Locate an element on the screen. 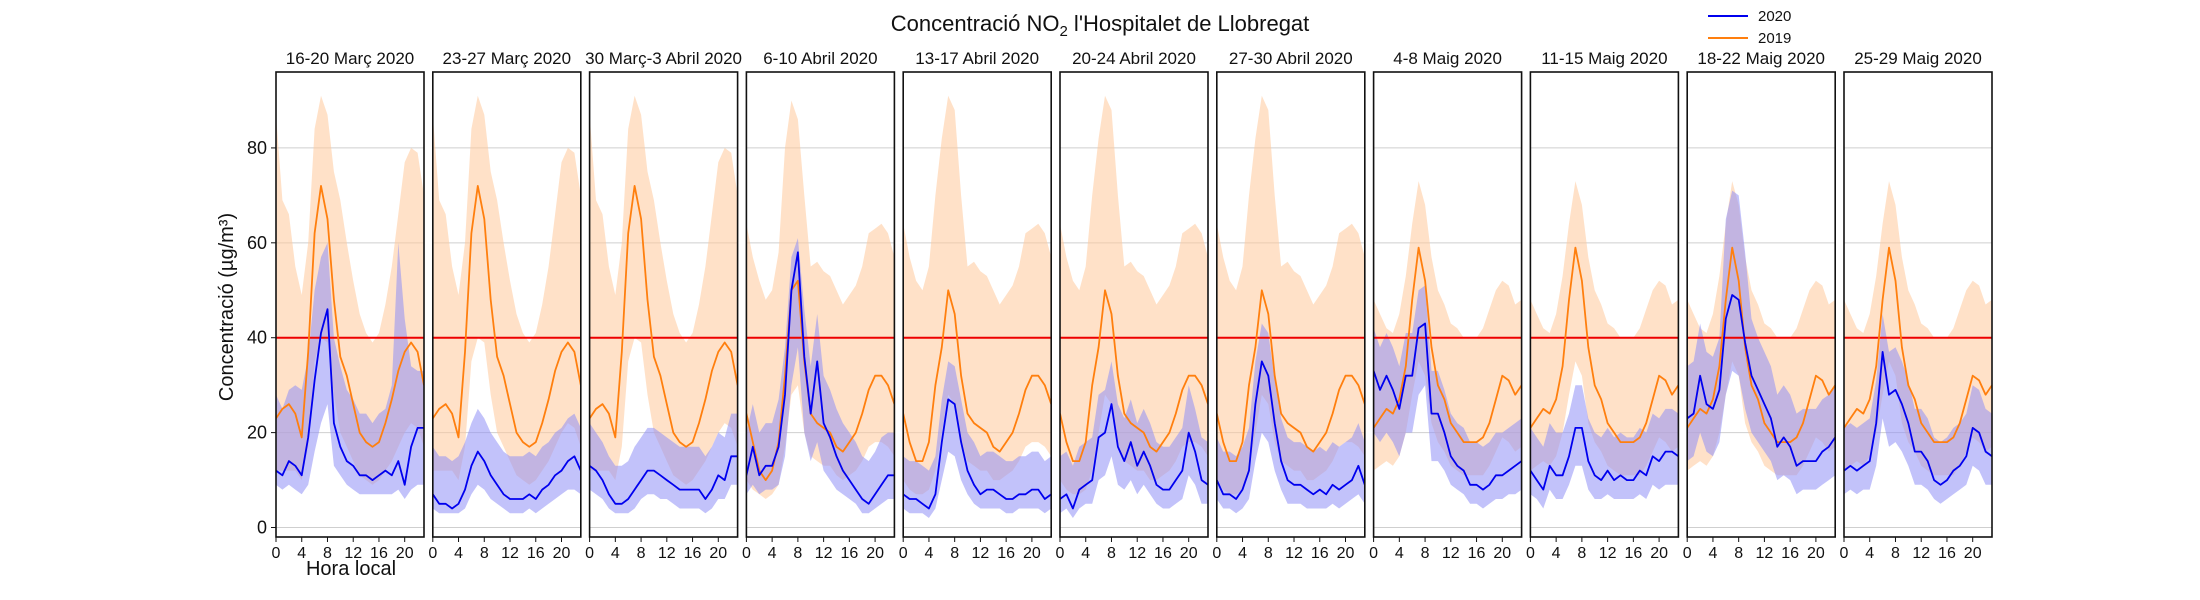  panel-6: 20-24 Abril 2020 0 4 8 12 16 20 is located at coordinates (1132, 305).